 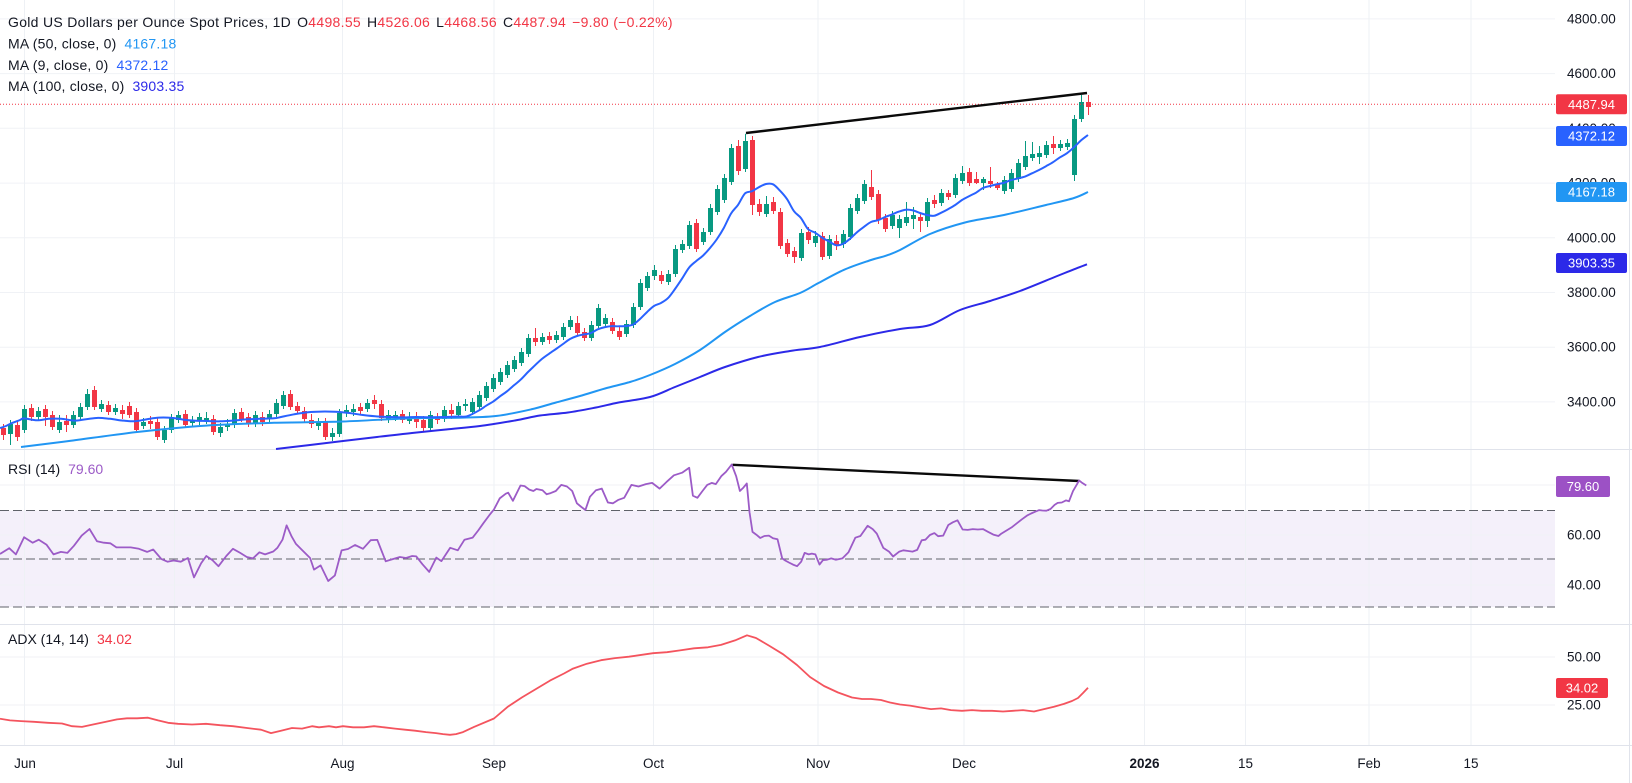 I want to click on svg-text:MA (100, close, 0)3903.35: MA (100, close, 0) 3903.35, so click(x=96, y=86).